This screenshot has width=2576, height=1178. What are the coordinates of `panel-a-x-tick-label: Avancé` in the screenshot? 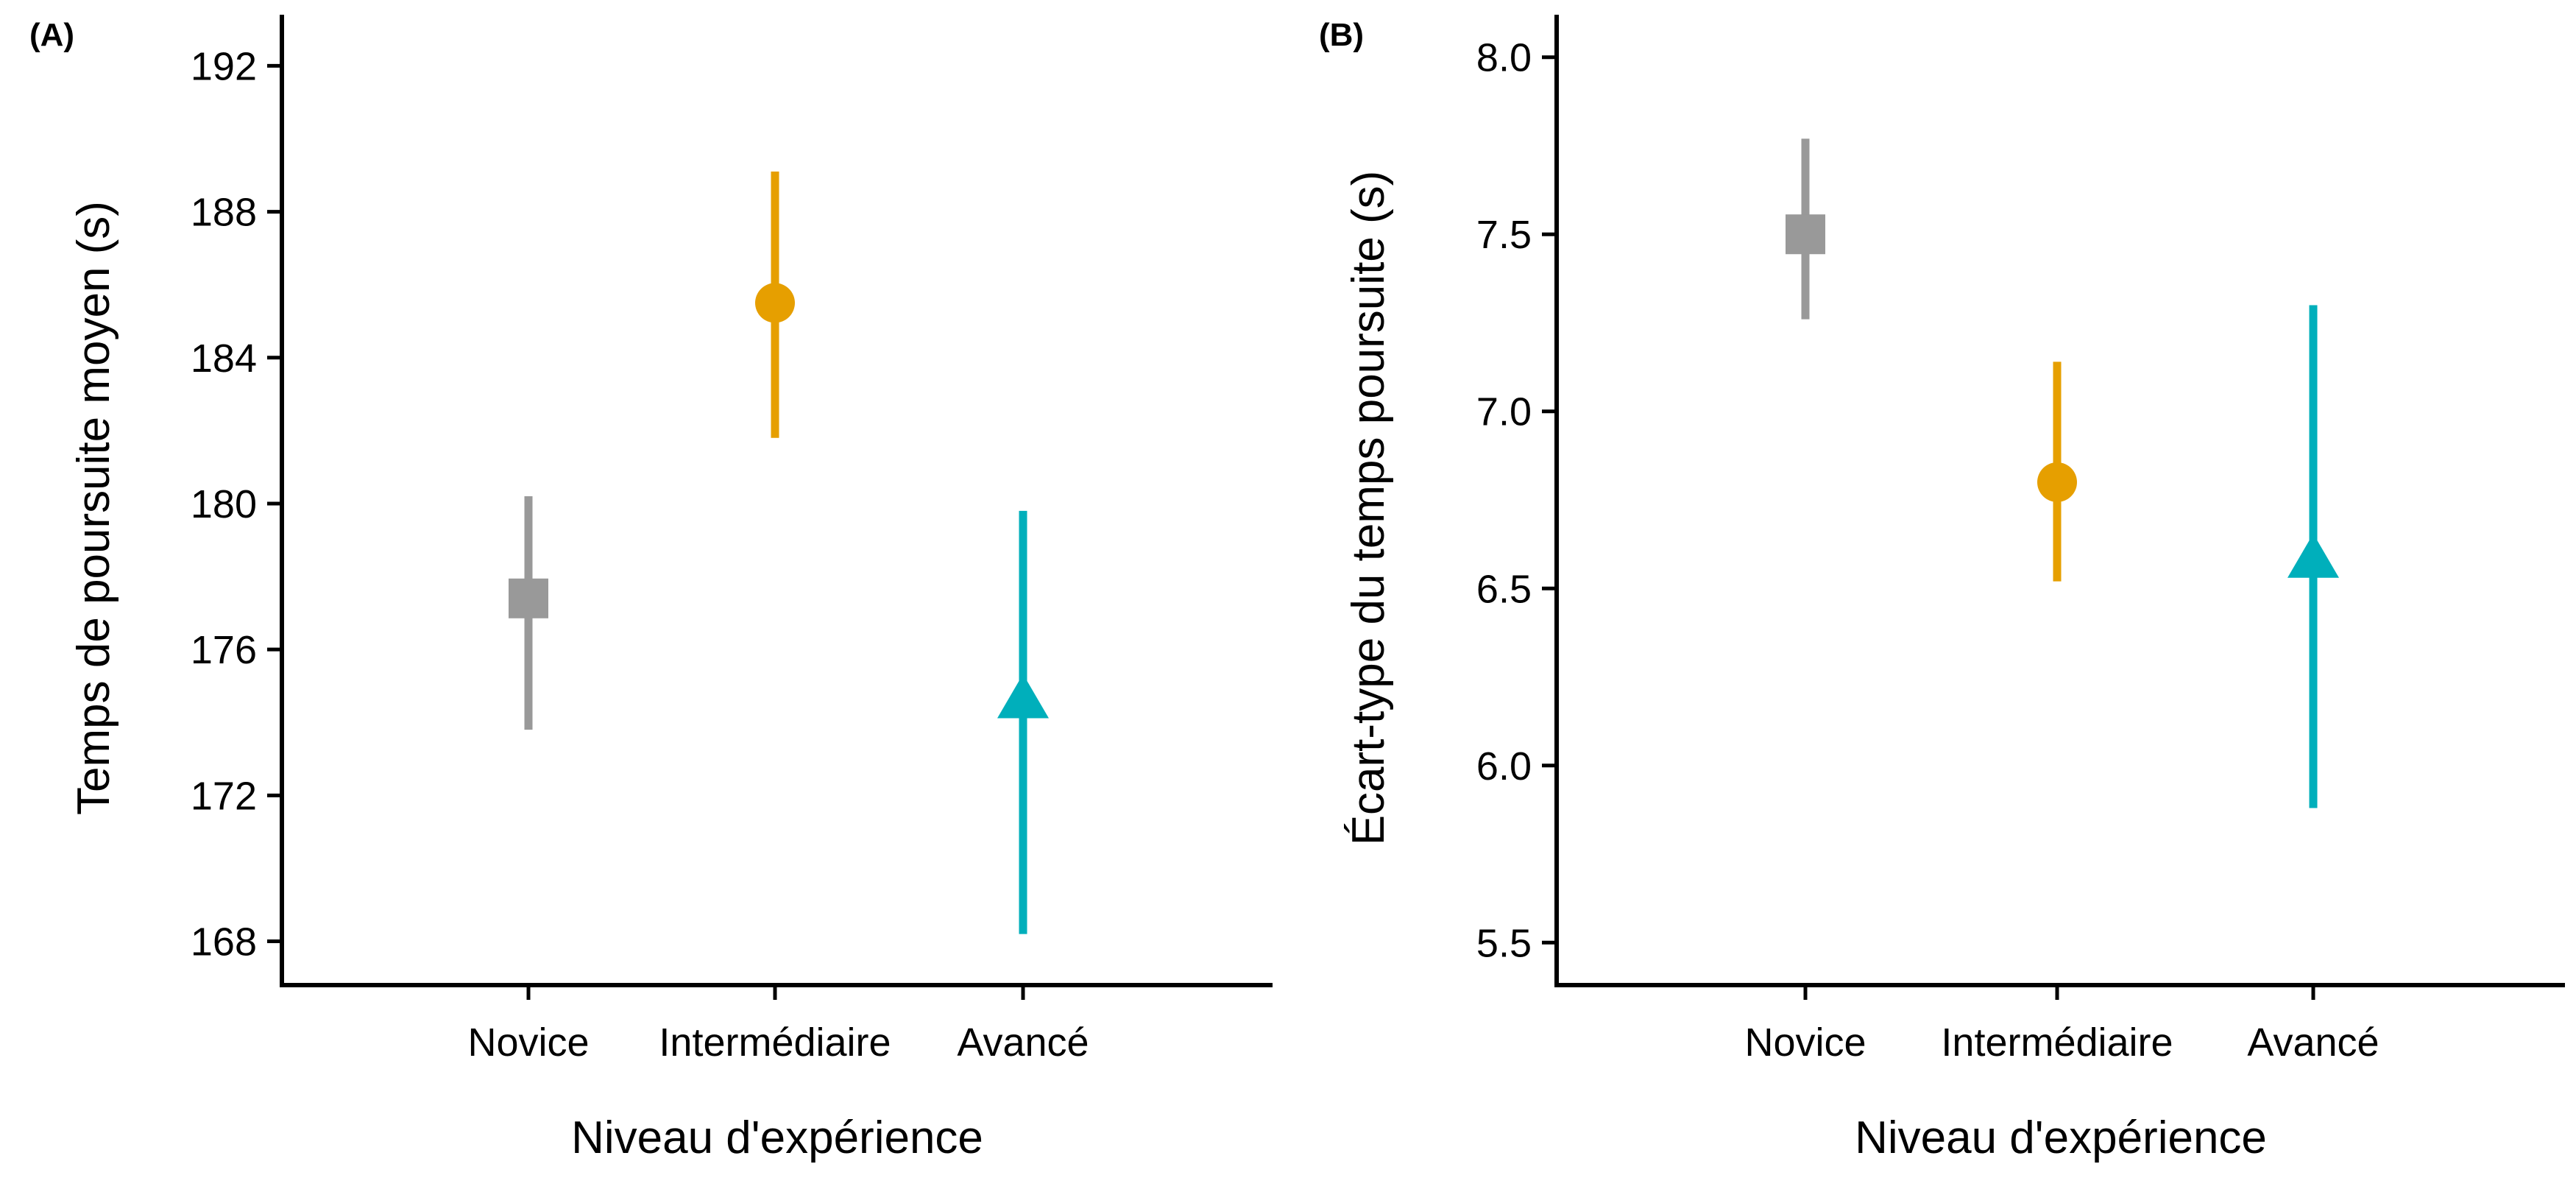 It's located at (1023, 1042).